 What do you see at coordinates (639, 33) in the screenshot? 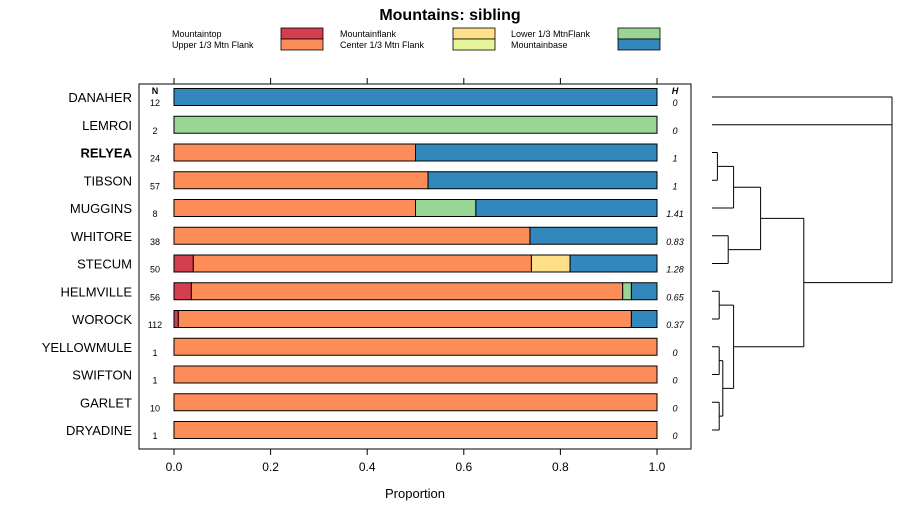
I see `legend-swatch-lower-1-3-mtnflank` at bounding box center [639, 33].